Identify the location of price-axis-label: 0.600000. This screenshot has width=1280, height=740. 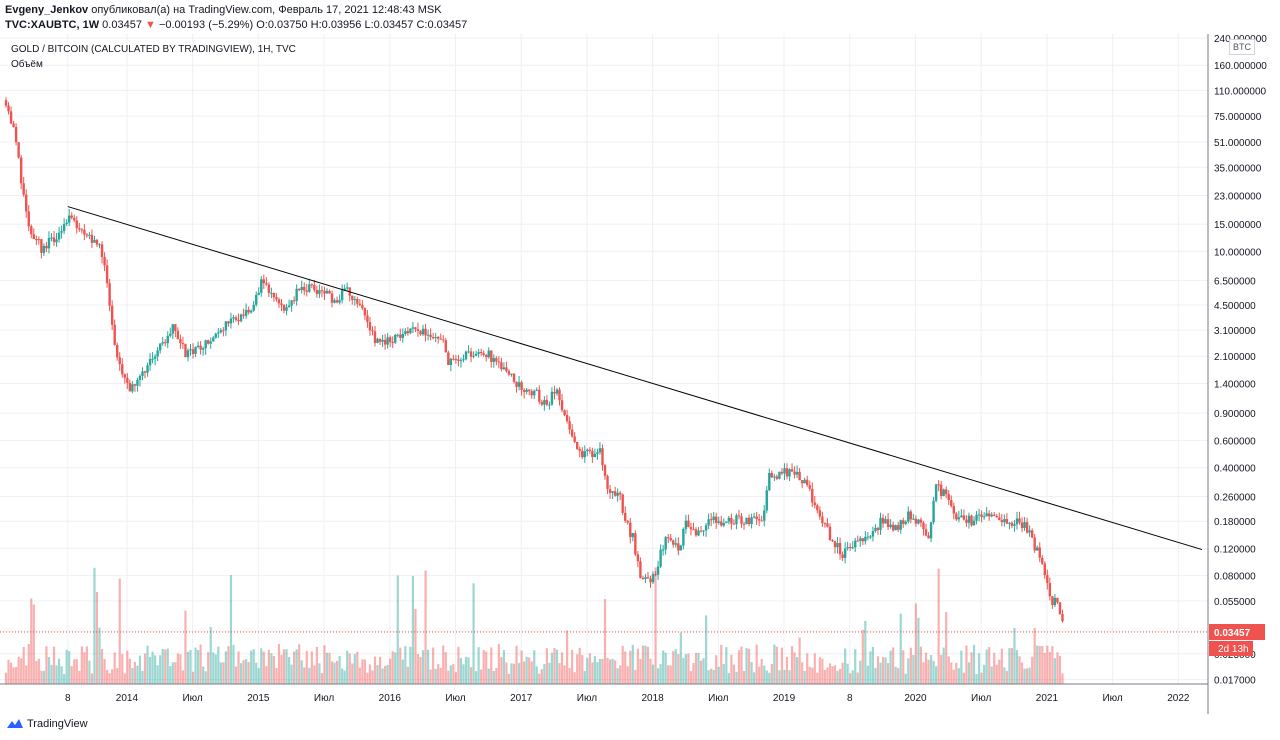
(1235, 441).